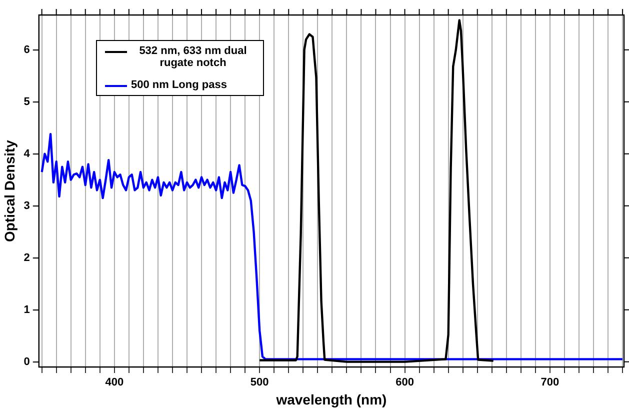 The image size is (629, 409). I want to click on x-tick-label: 500, so click(259, 382).